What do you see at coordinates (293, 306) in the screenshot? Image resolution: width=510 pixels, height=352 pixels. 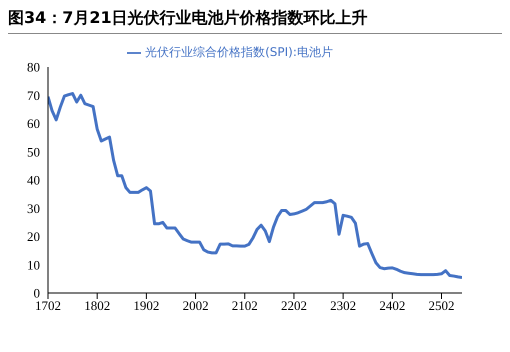 I see `x-tick-label: 2202` at bounding box center [293, 306].